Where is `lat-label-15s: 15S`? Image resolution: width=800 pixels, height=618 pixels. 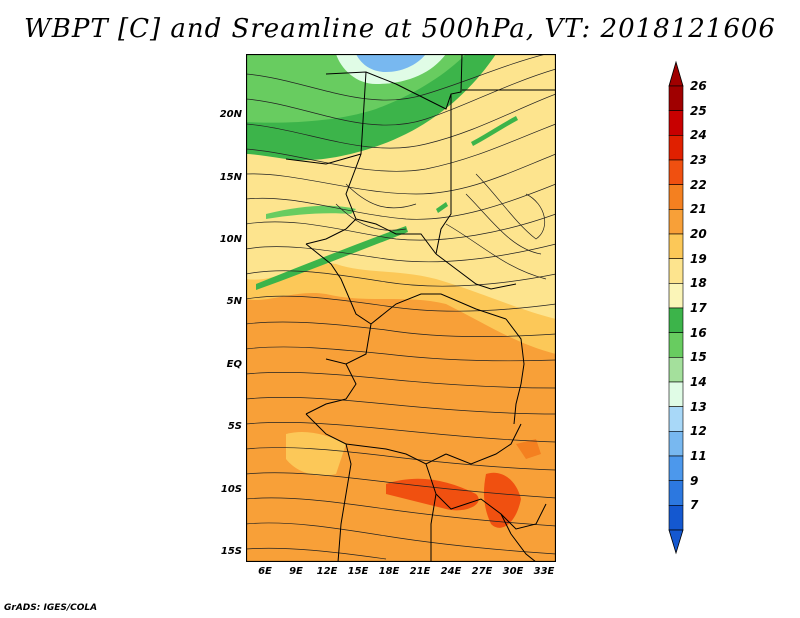
lat-label-15s: 15S is located at coordinates (231, 551).